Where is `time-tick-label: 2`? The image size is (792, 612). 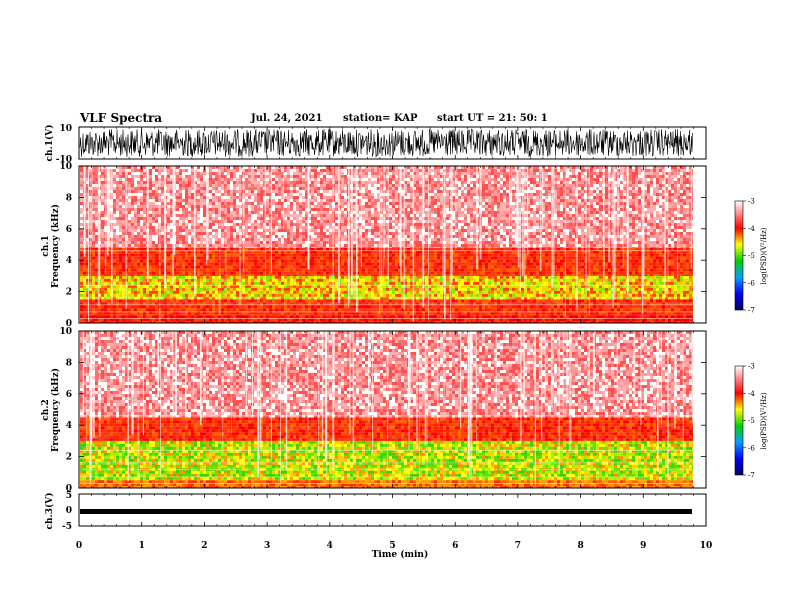 time-tick-label: 2 is located at coordinates (204, 546).